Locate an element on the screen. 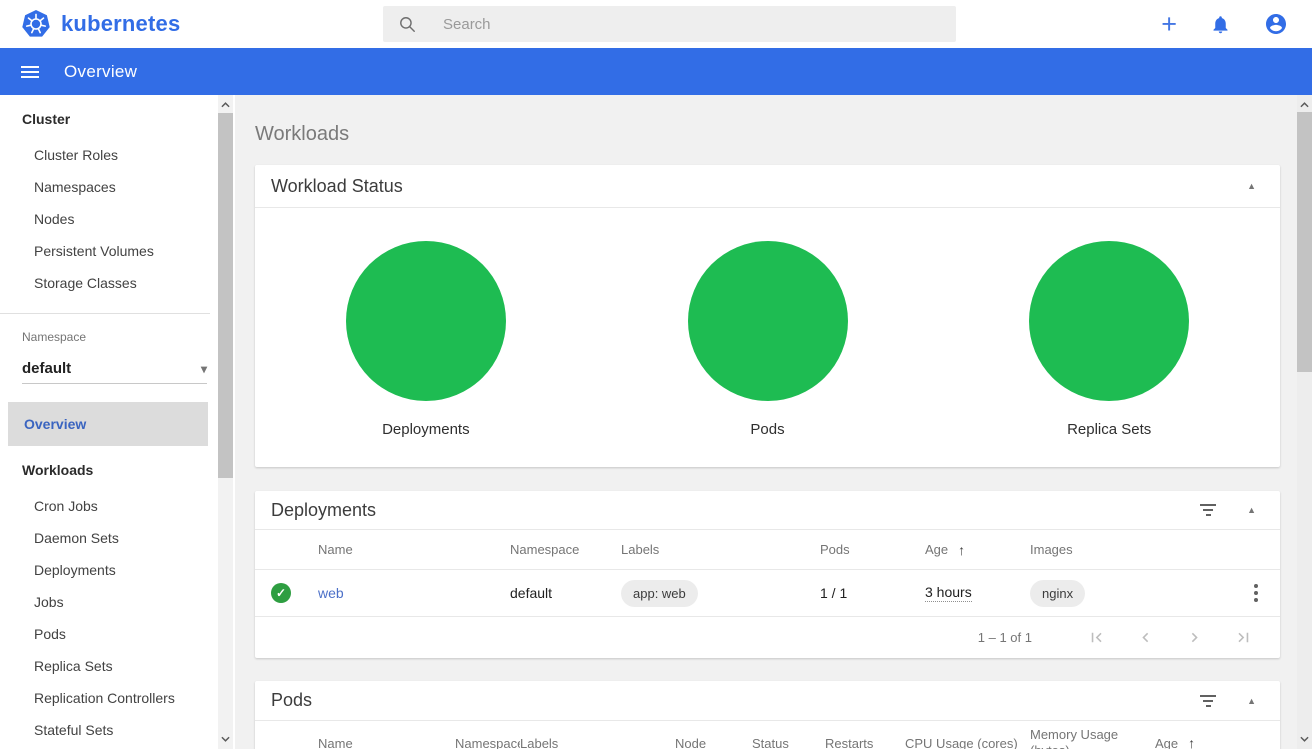  main-scrollbar is located at coordinates (1304, 422).